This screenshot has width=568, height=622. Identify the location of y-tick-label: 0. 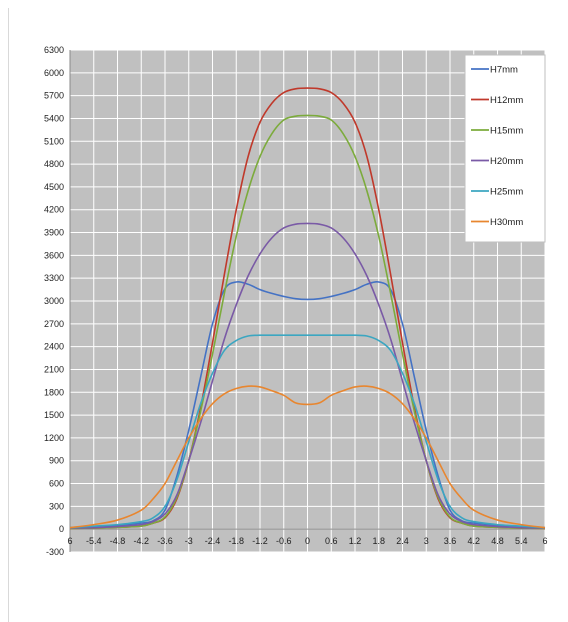
(61, 529).